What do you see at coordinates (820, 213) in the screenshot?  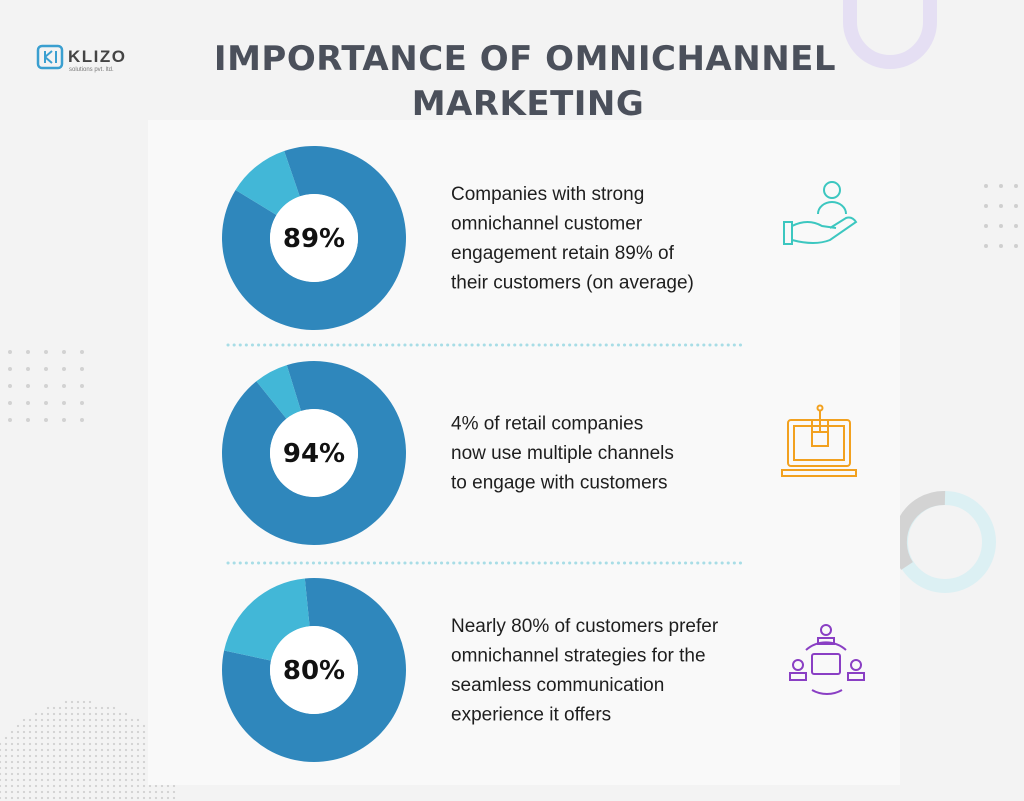 I see `icon-hand` at bounding box center [820, 213].